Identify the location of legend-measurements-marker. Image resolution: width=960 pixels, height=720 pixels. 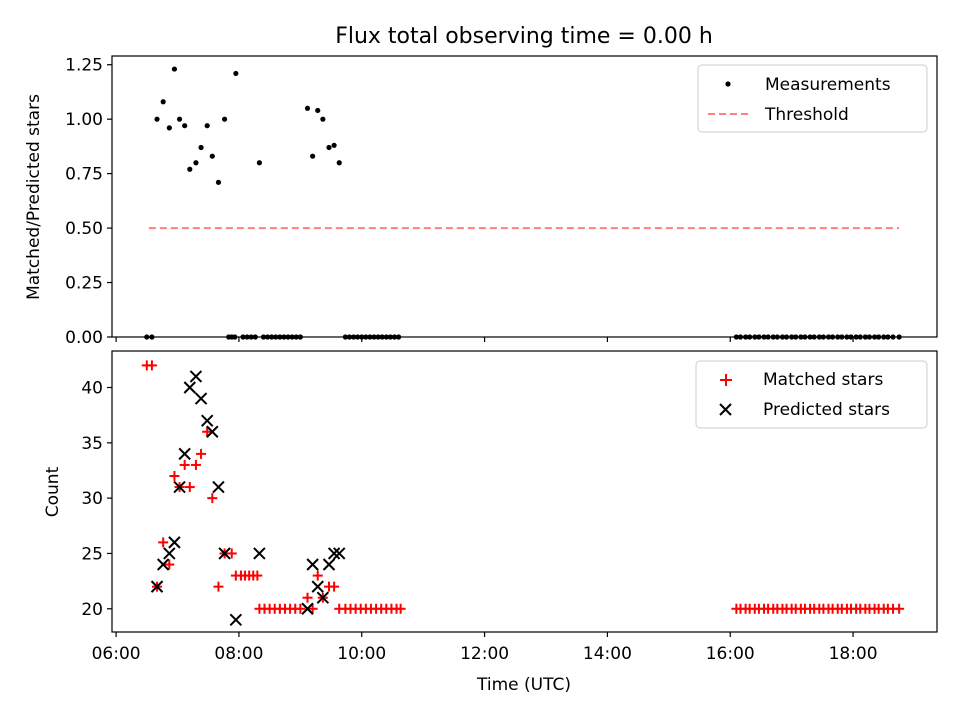
(728, 84).